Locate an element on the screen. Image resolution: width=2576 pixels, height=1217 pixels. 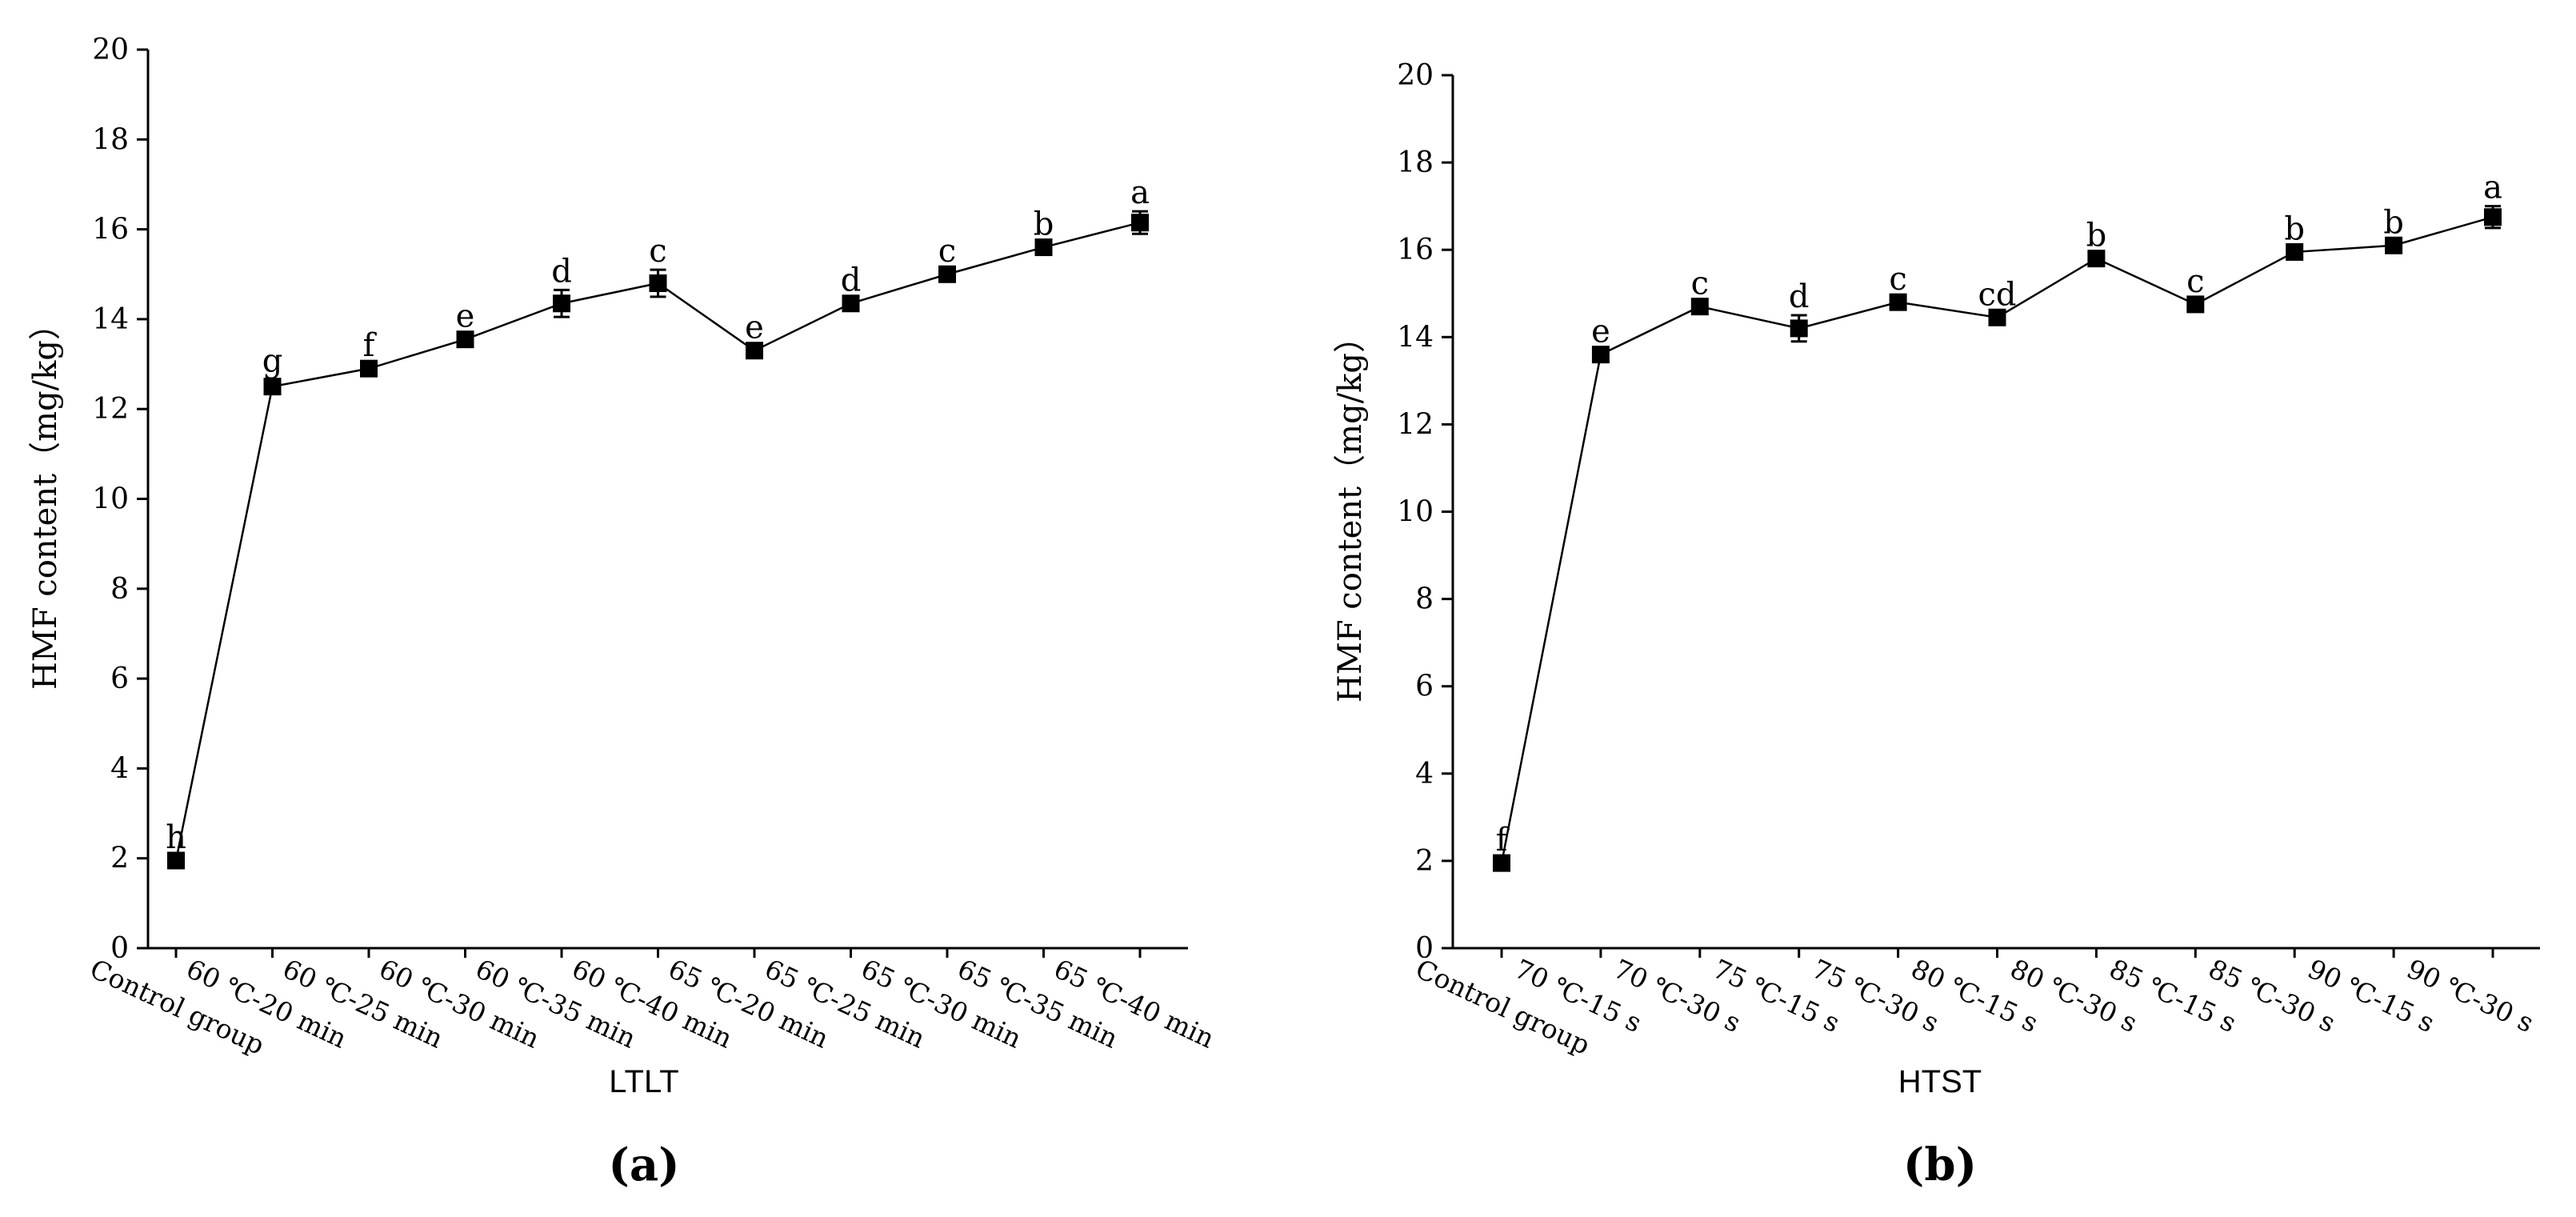
x-axis-title: LTLT is located at coordinates (643, 1082).